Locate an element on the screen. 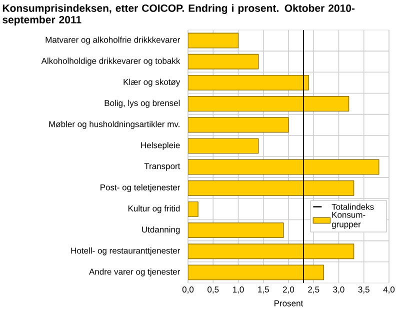 The width and height of the screenshot is (400, 320). chart-title: Konsumprisindeksen, etter COICOP. Endring i prosent. Oktober 2010-september 2011 is located at coordinates (178, 15).